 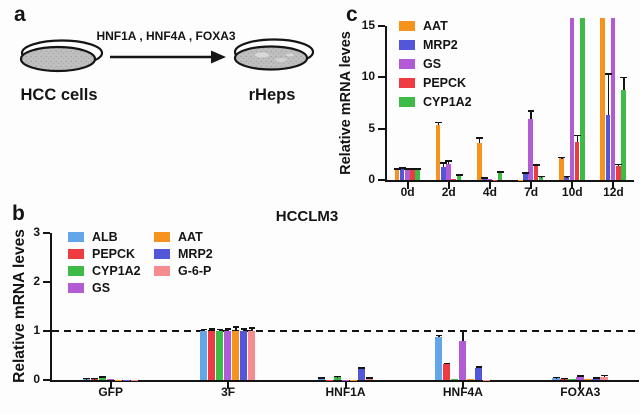 I want to click on x-tick-label: 2d, so click(x=448, y=192).